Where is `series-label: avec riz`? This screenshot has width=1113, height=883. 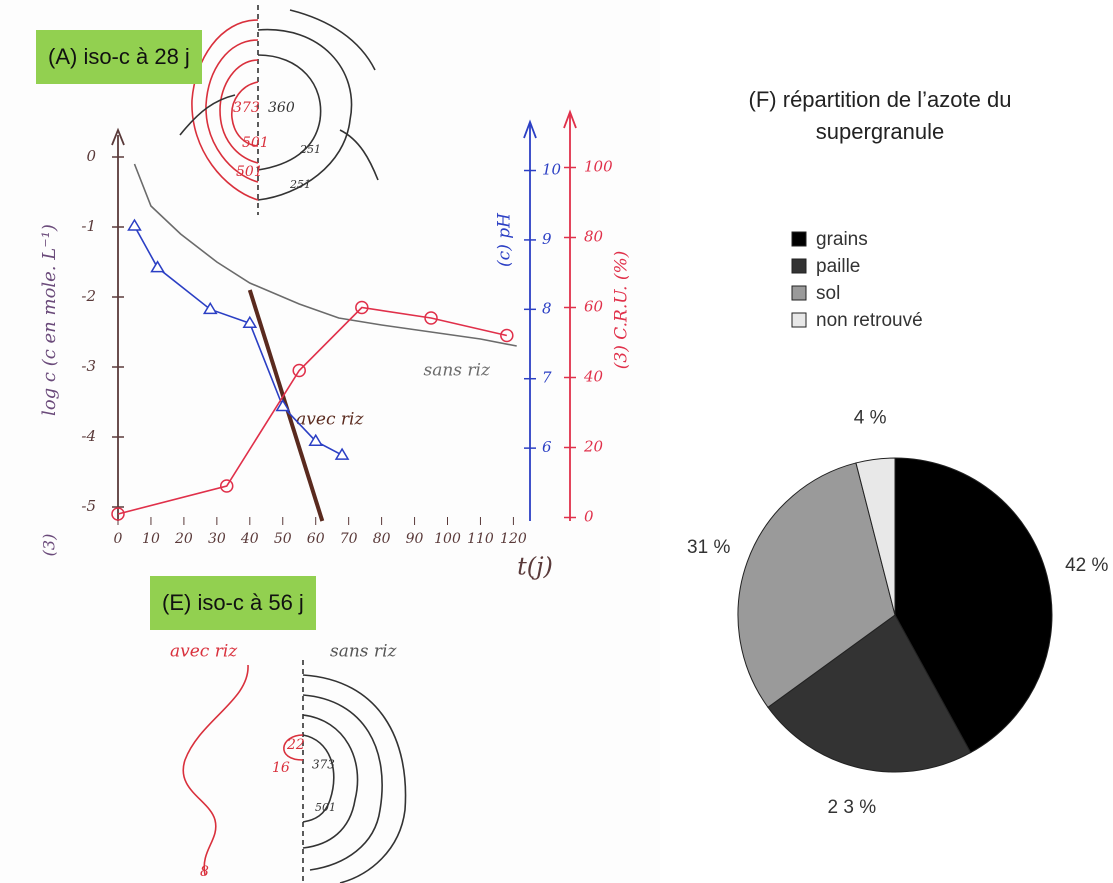 series-label: avec riz is located at coordinates (330, 420).